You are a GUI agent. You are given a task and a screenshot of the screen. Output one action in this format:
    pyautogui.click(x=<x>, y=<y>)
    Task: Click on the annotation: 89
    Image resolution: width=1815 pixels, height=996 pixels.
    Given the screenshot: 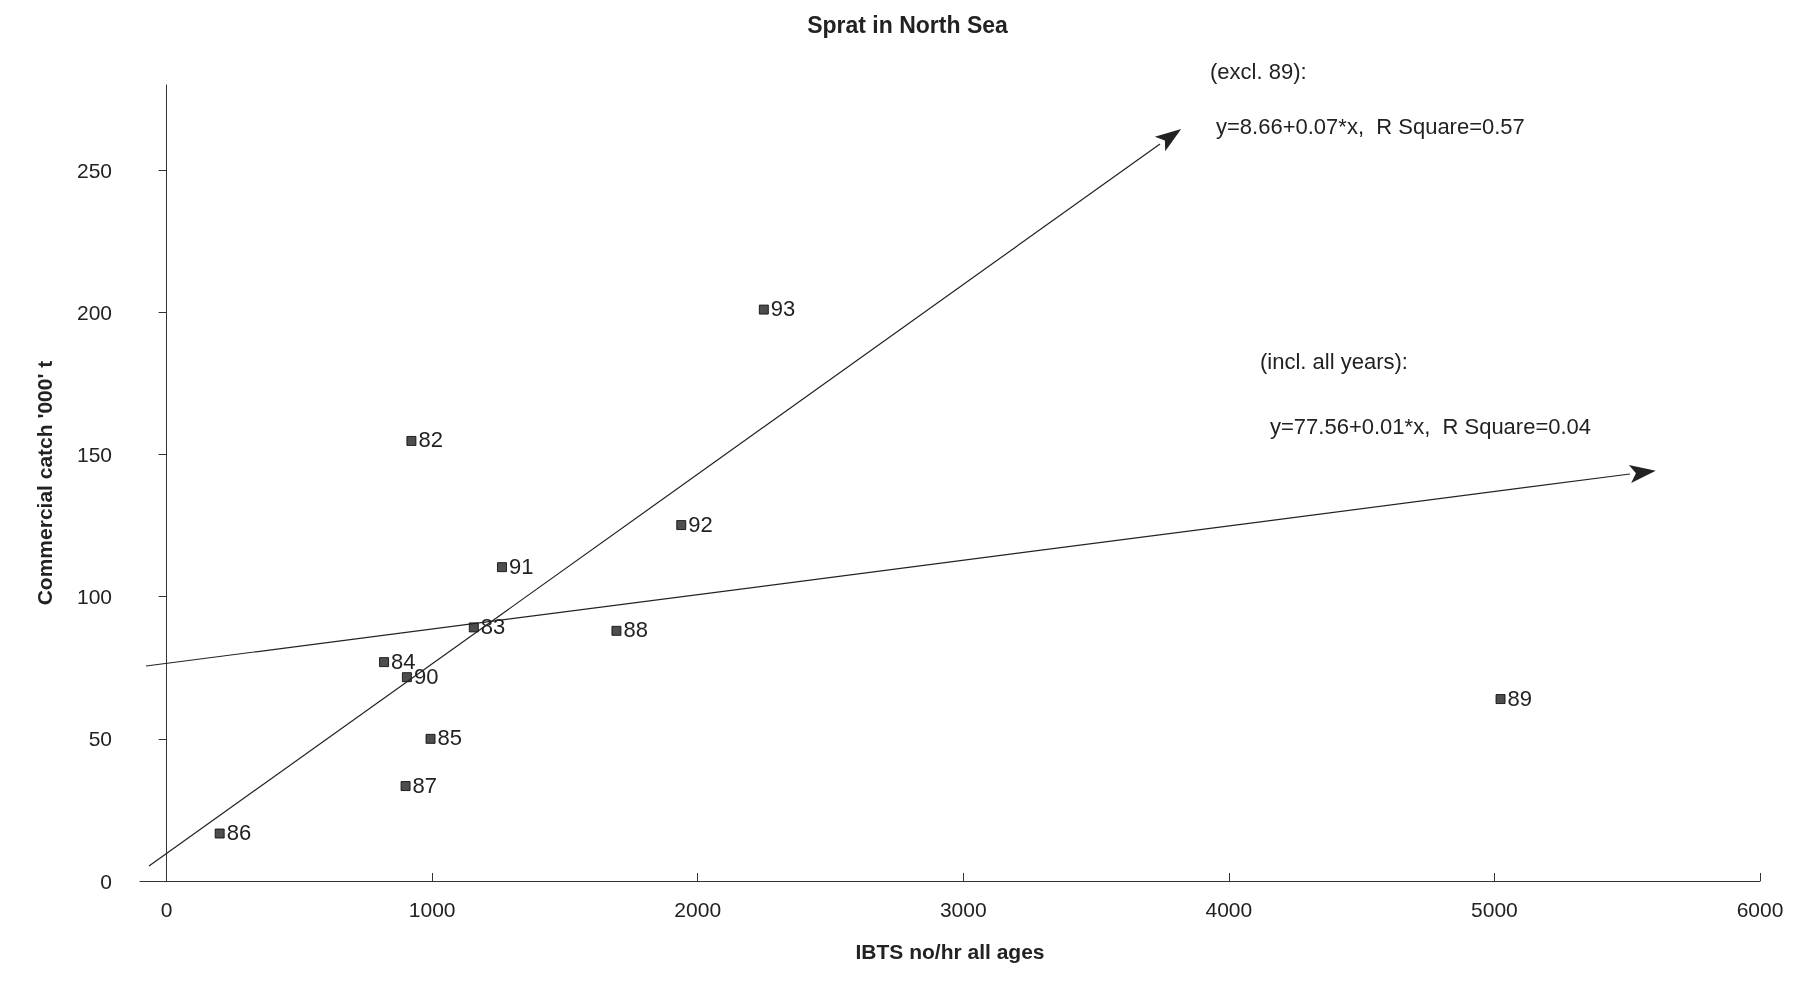 What is the action you would take?
    pyautogui.click(x=1520, y=698)
    